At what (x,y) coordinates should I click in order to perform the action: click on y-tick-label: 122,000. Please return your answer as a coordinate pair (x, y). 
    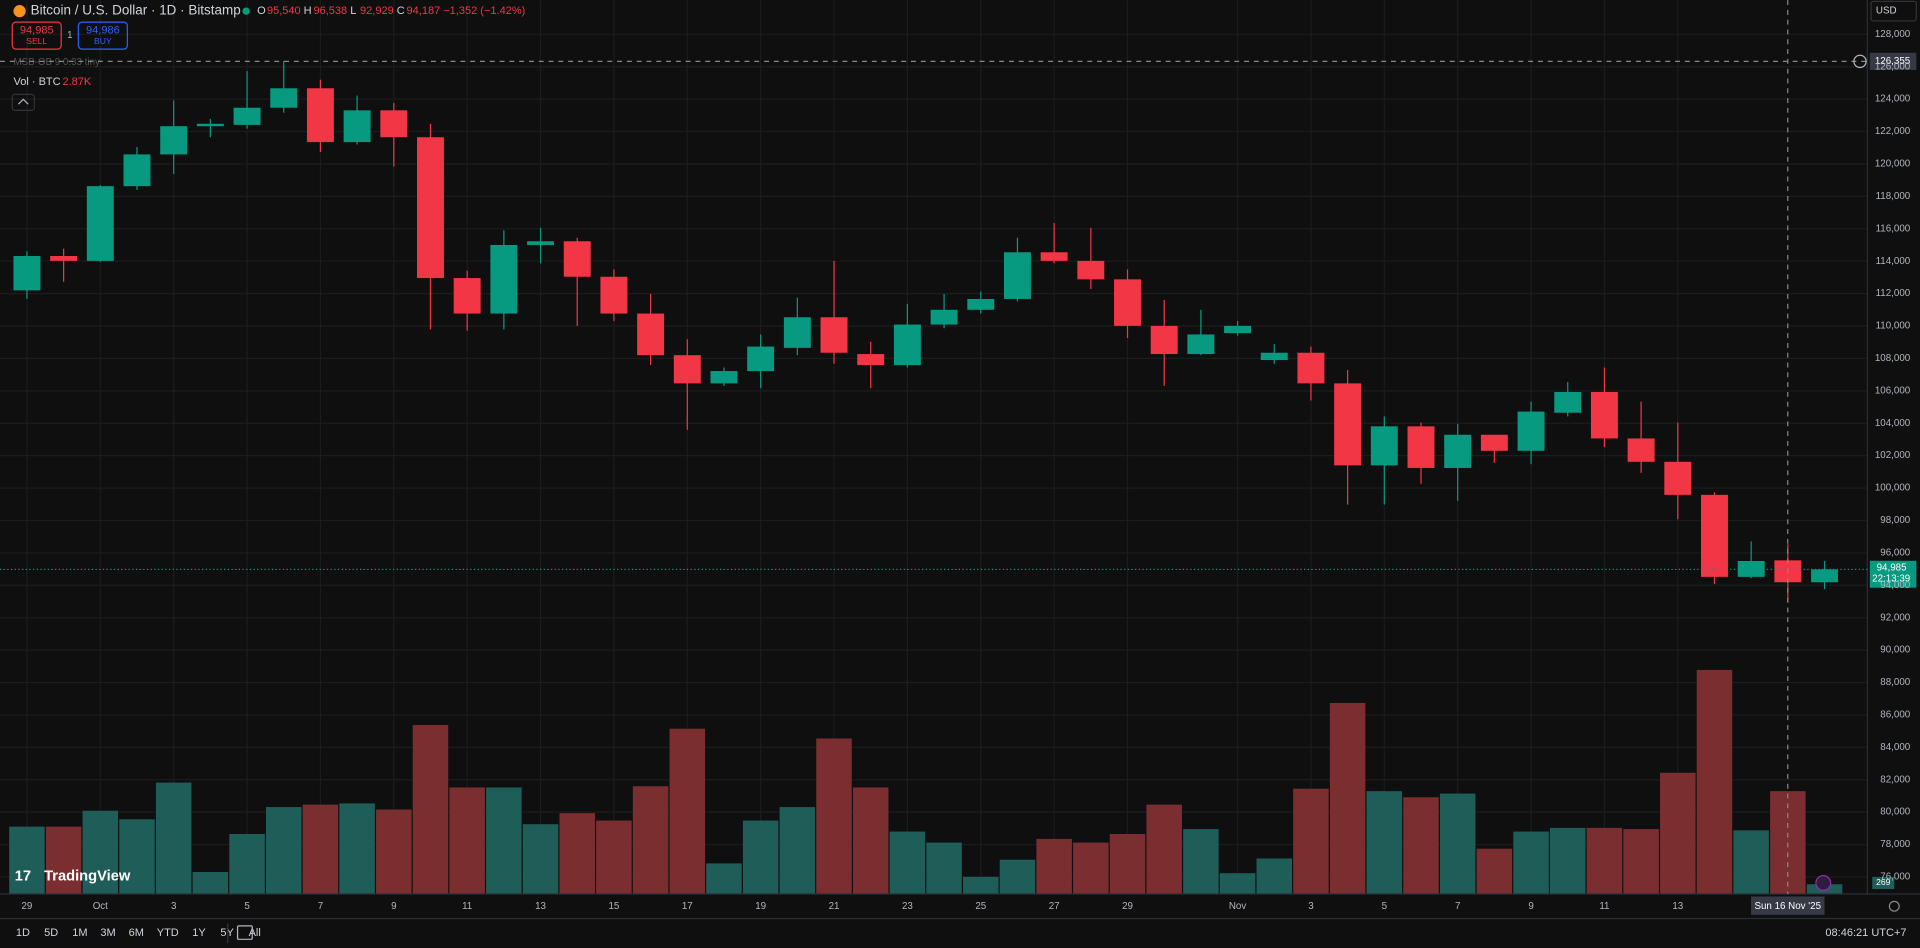
    Looking at the image, I should click on (1893, 131).